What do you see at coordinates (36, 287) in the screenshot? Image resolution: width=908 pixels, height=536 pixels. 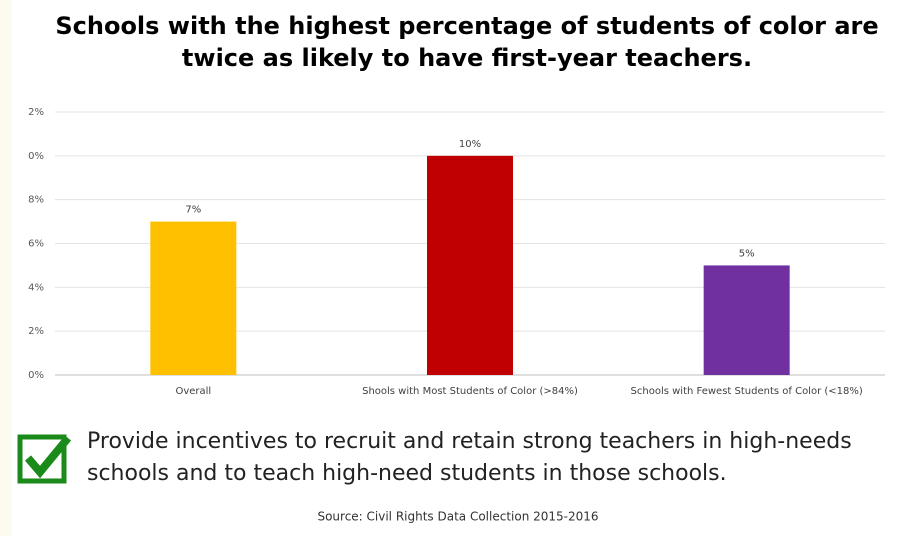 I see `y-tick-label: 4%` at bounding box center [36, 287].